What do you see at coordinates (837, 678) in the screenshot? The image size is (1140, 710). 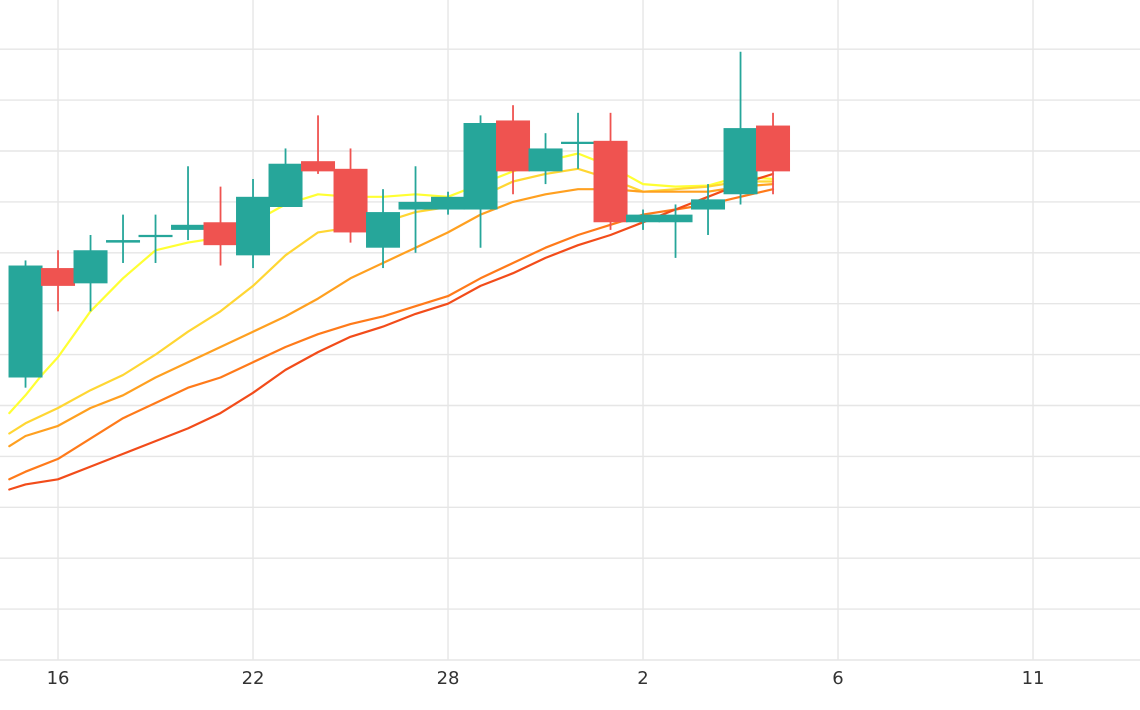 I see `x-tick-label: 6` at bounding box center [837, 678].